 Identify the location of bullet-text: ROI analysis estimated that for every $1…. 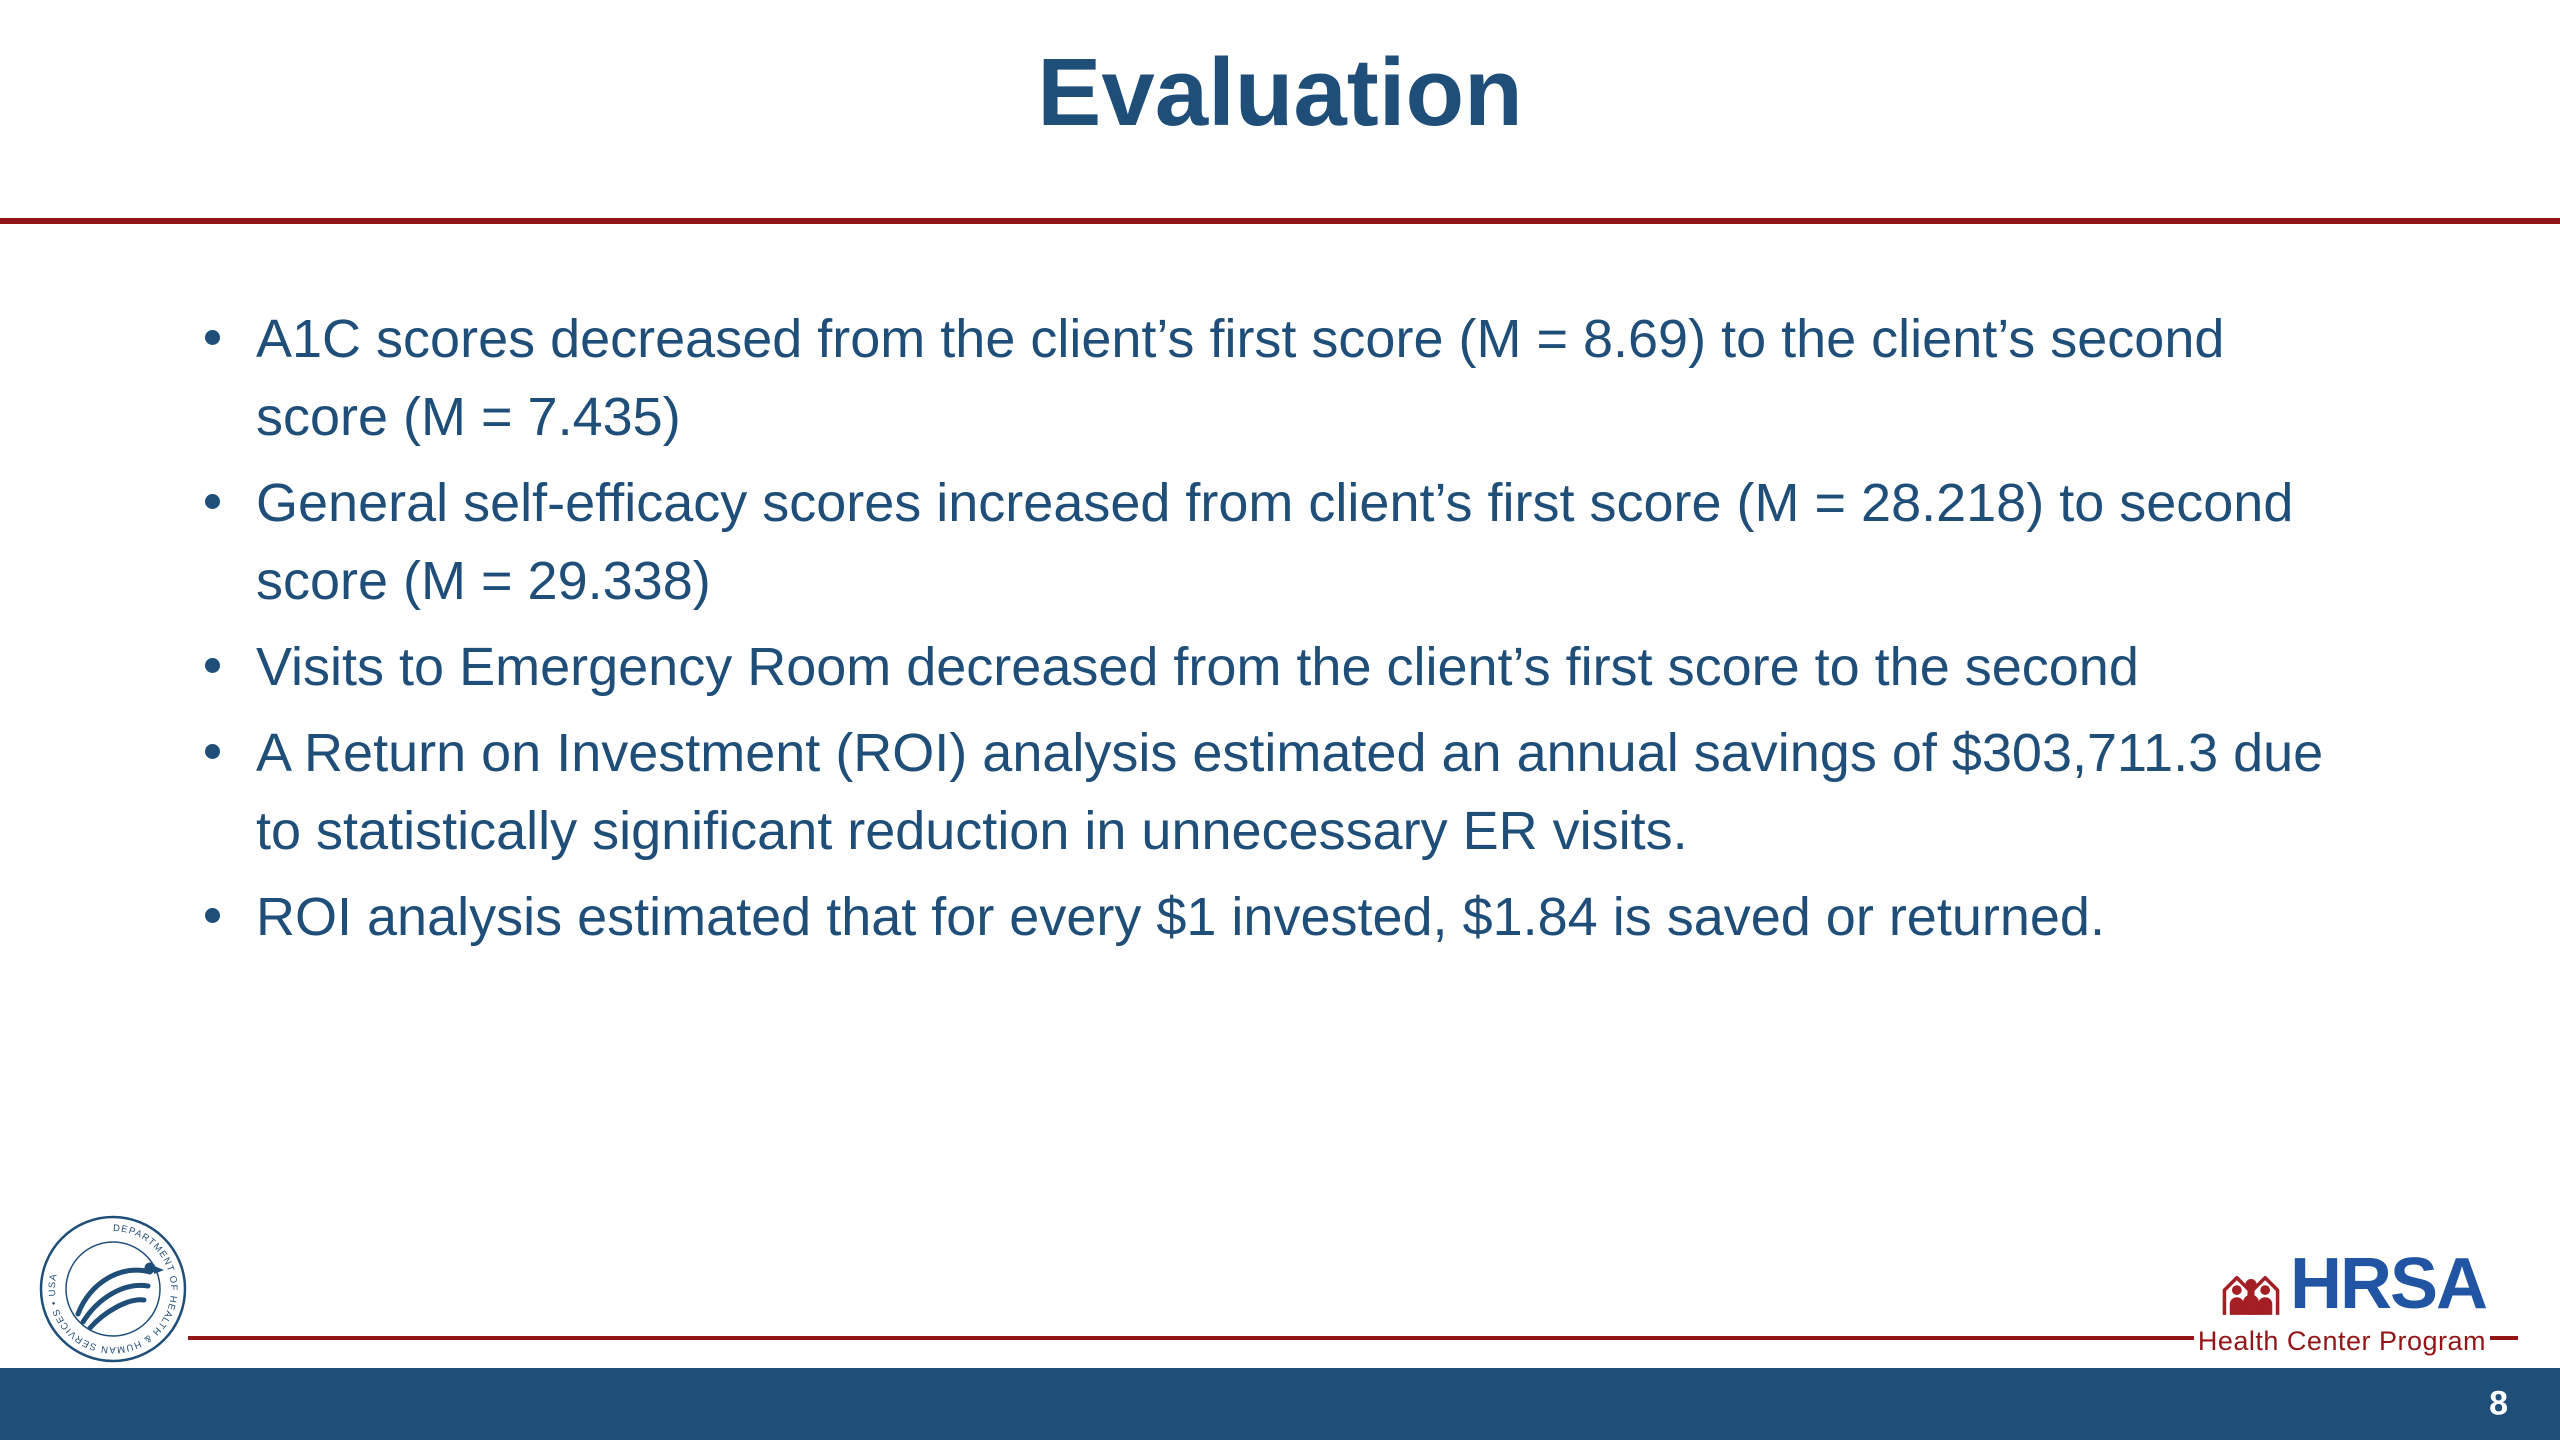
(1180, 917).